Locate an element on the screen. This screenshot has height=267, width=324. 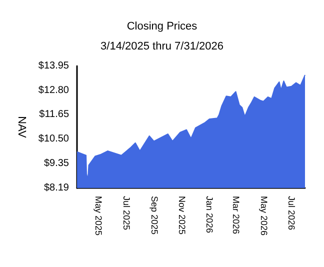
x-tick-label: Mar 2026 is located at coordinates (236, 215).